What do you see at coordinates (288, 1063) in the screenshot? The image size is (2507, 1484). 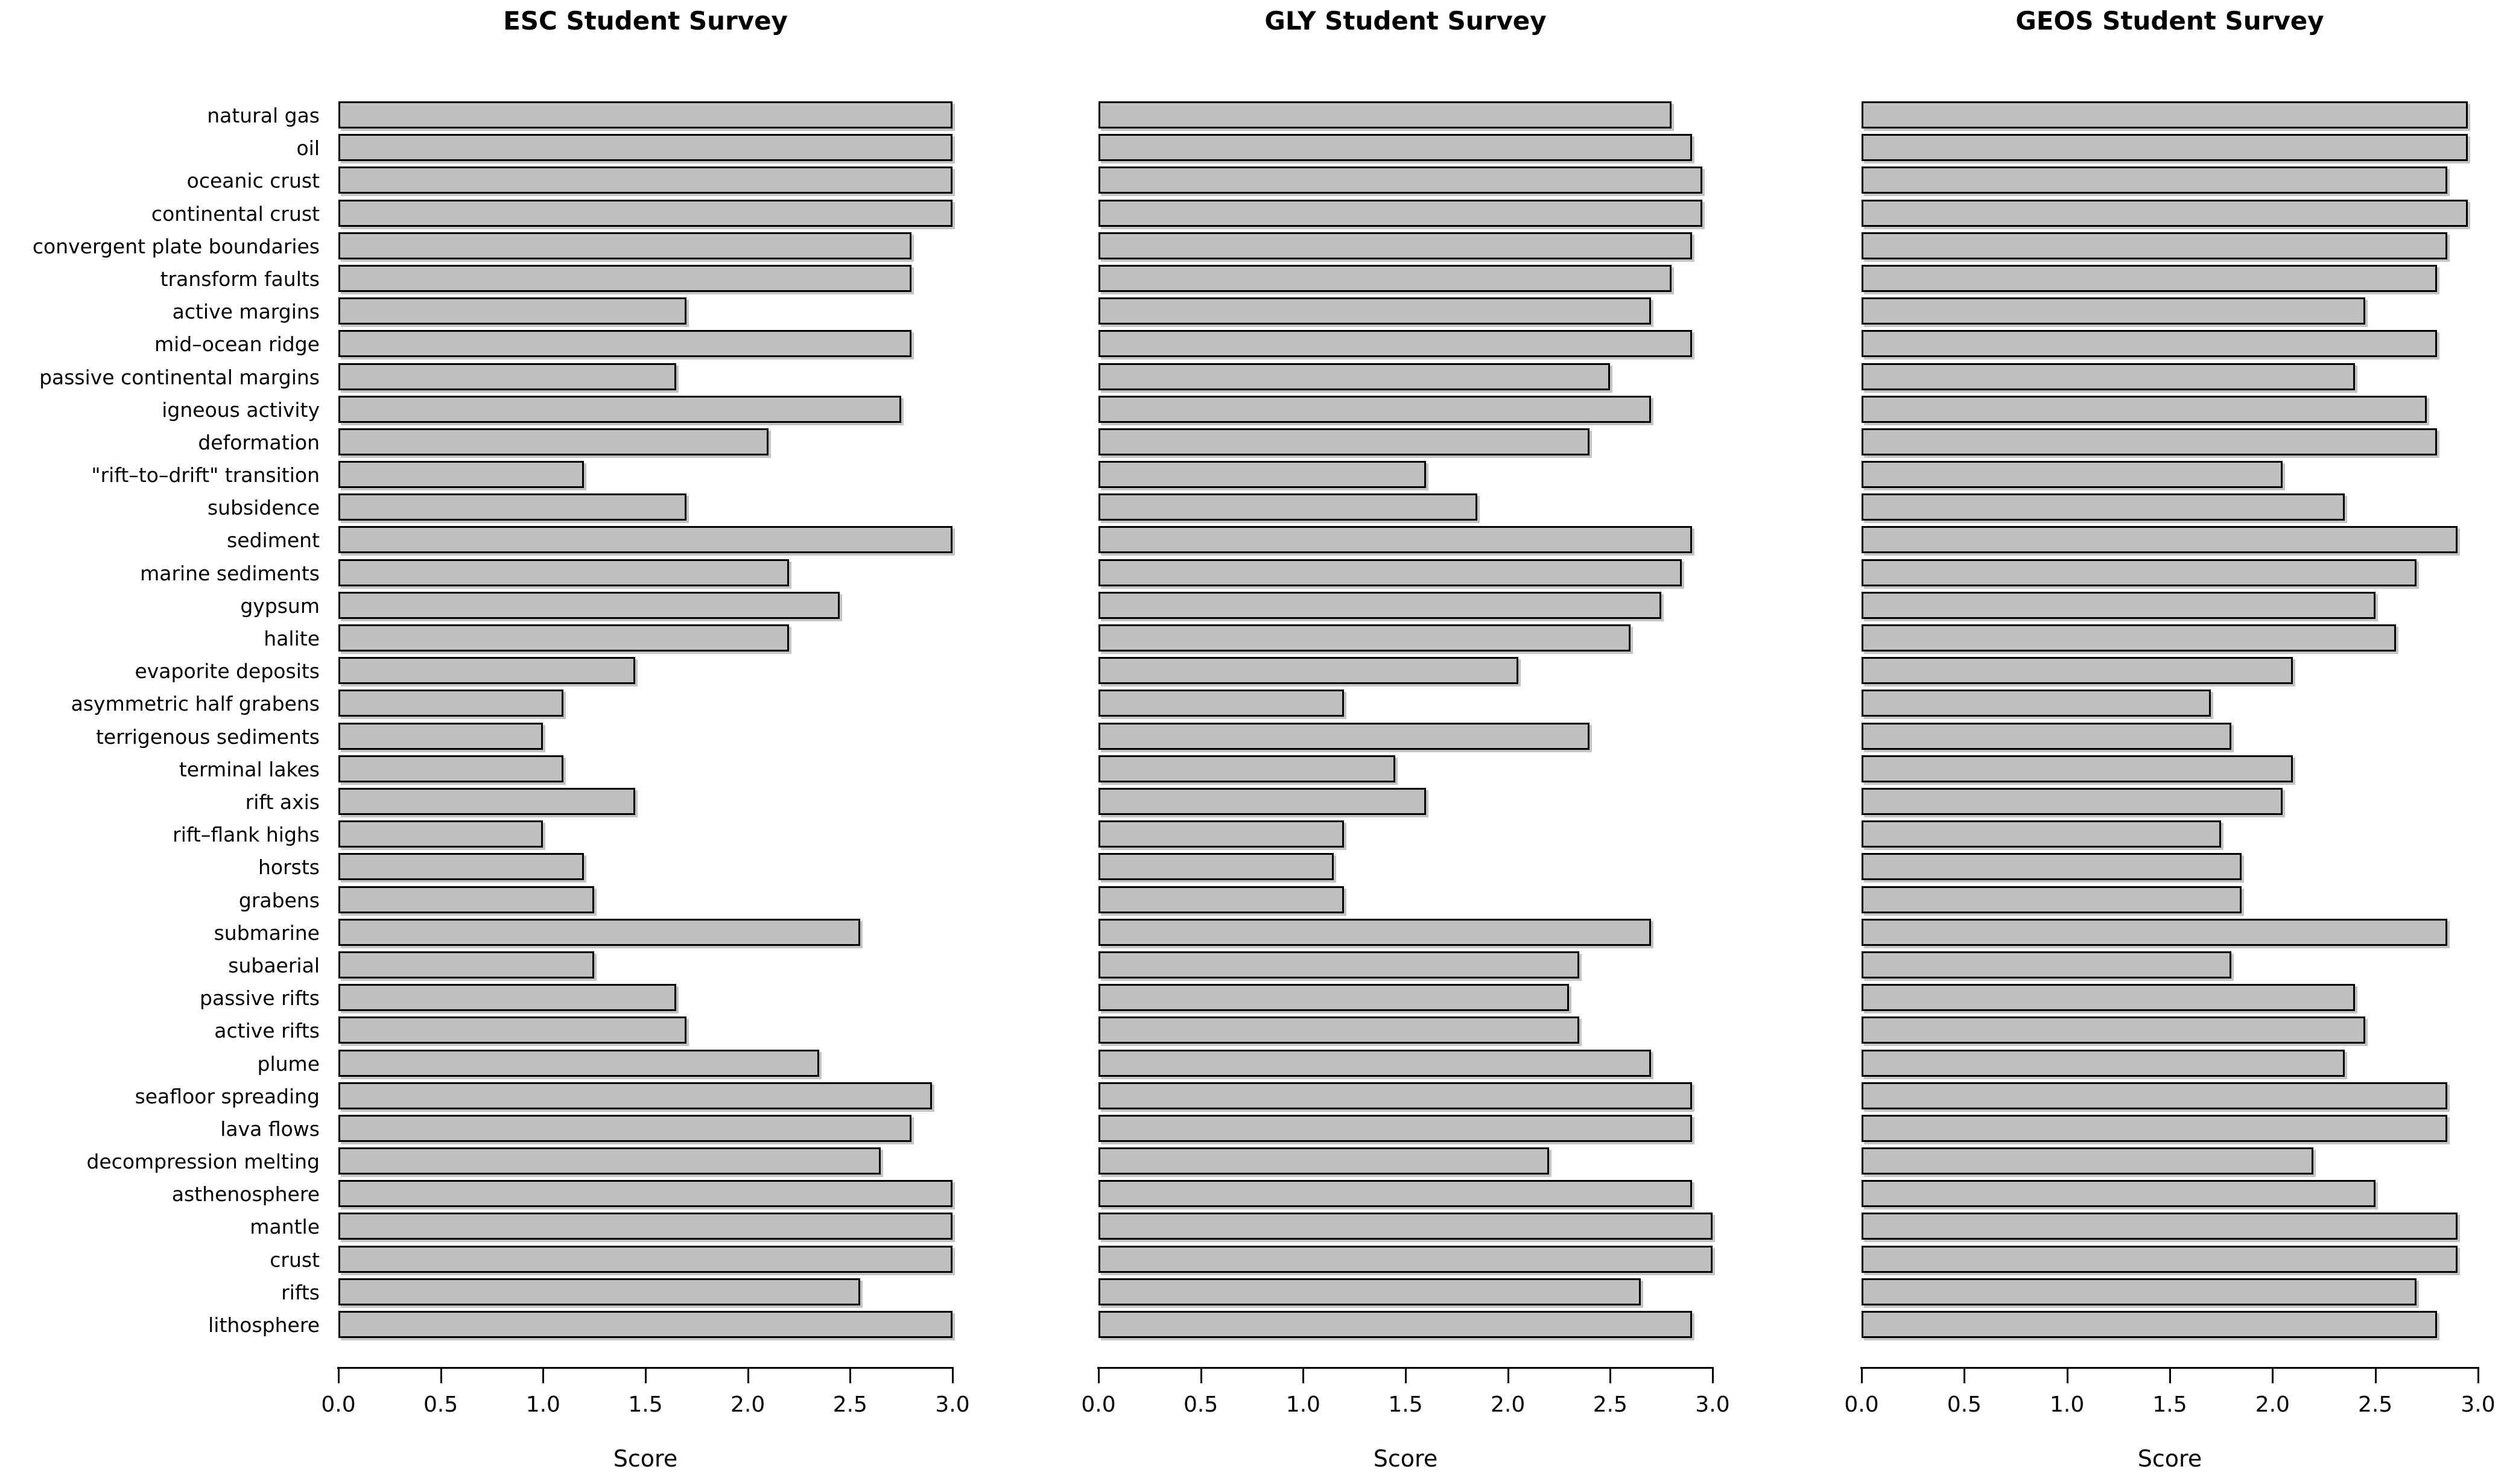 I see `category-label: plume` at bounding box center [288, 1063].